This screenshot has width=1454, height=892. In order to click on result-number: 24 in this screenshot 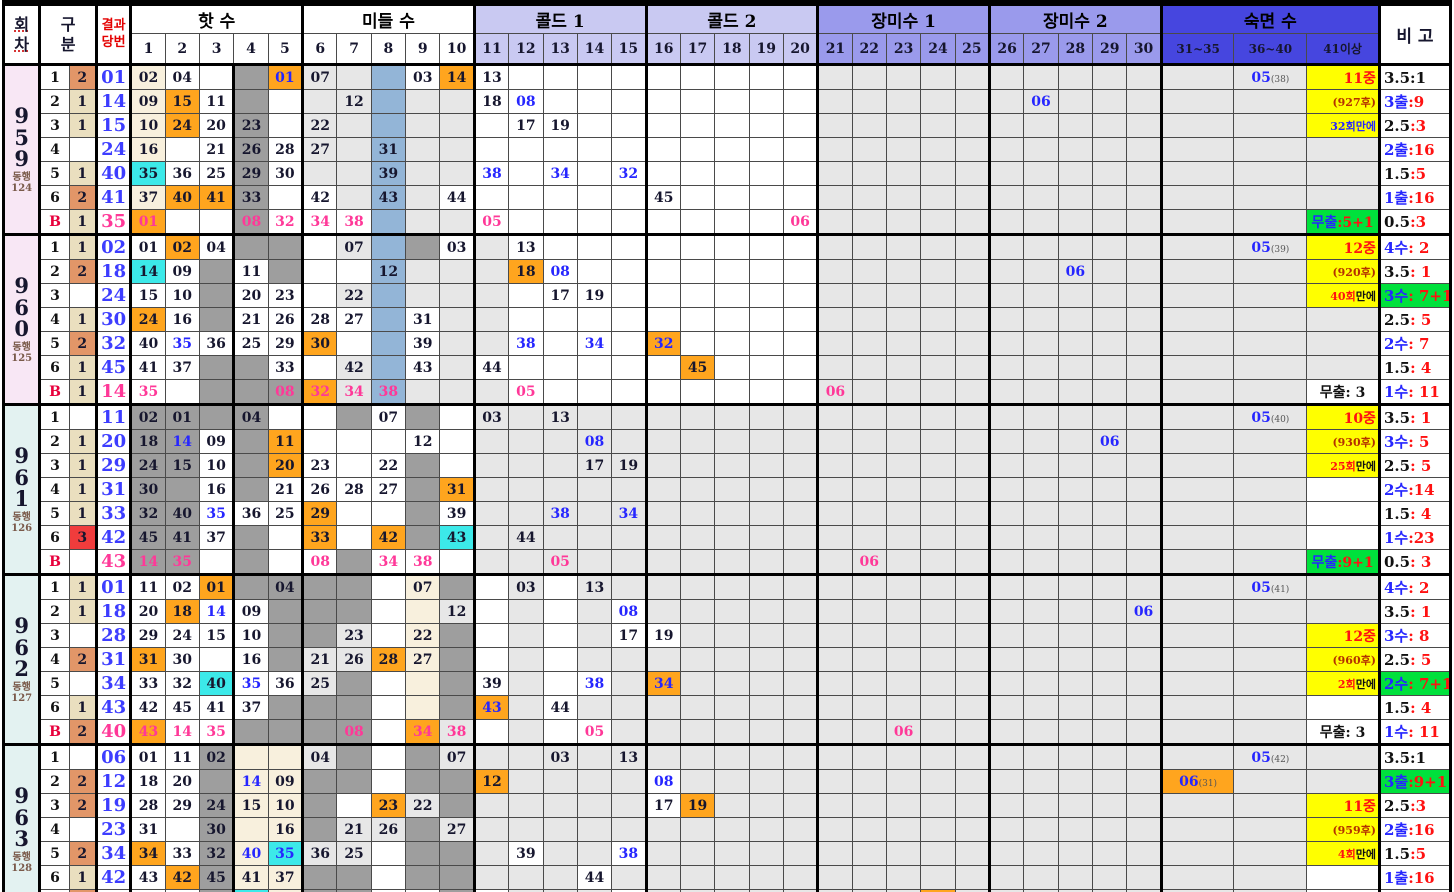, I will do `click(114, 295)`.